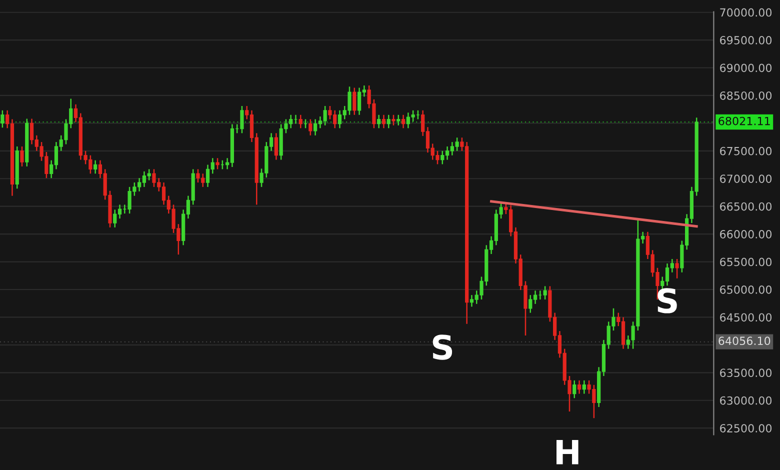  I want to click on y-tick-label: 69000.00, so click(746, 68).